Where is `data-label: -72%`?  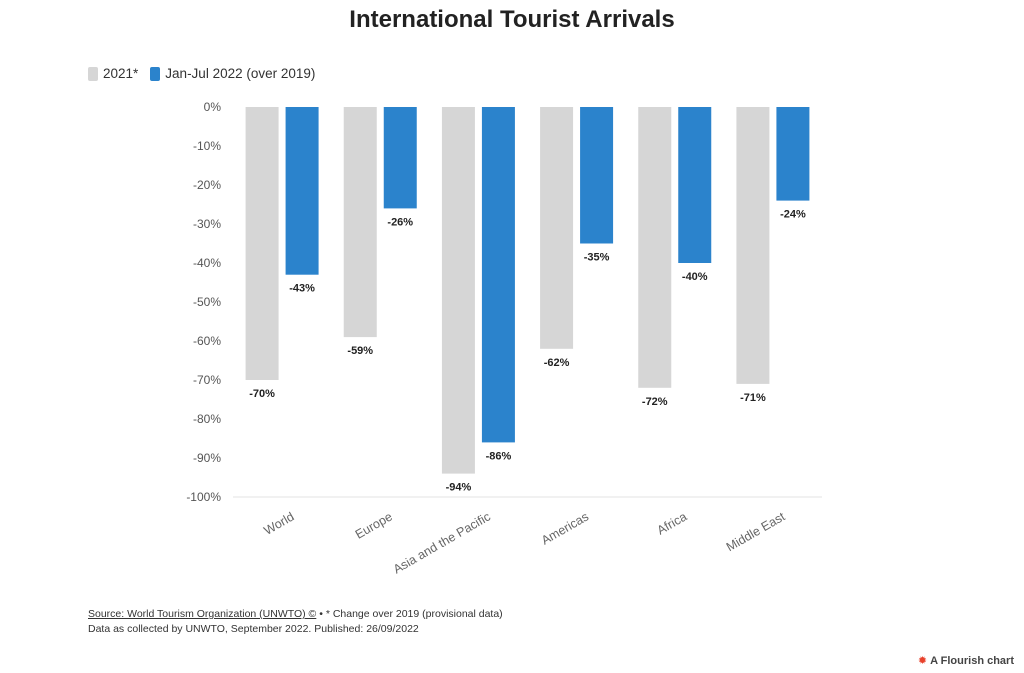 data-label: -72% is located at coordinates (655, 402).